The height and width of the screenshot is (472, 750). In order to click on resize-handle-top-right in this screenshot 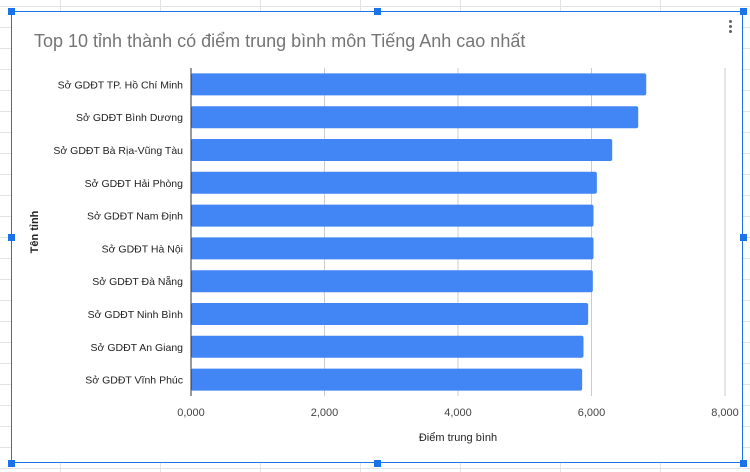, I will do `click(743, 11)`.